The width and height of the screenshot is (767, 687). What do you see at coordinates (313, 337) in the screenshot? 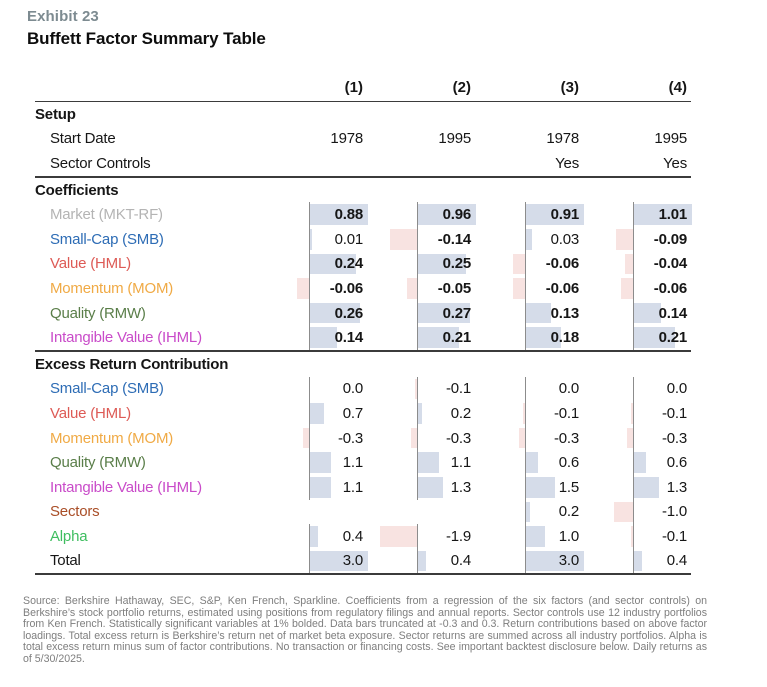
I see `value-cell: 0.14` at bounding box center [313, 337].